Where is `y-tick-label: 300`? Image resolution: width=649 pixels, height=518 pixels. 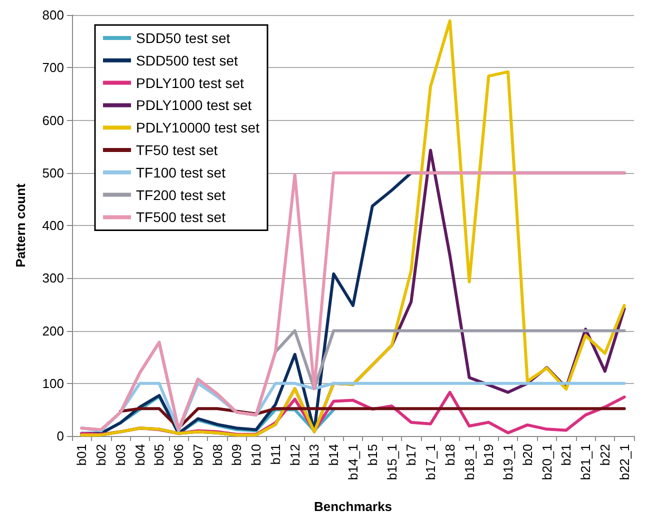
y-tick-label: 300 is located at coordinates (53, 278).